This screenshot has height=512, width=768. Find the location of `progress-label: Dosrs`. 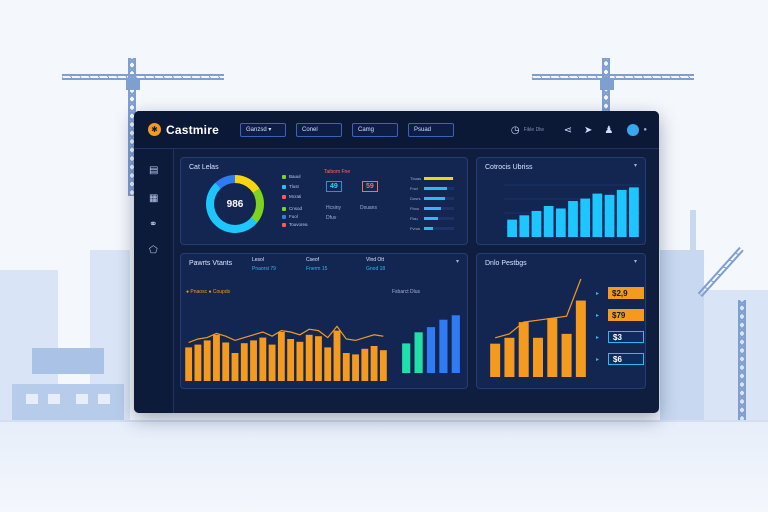

progress-label: Dosrs is located at coordinates (415, 198).